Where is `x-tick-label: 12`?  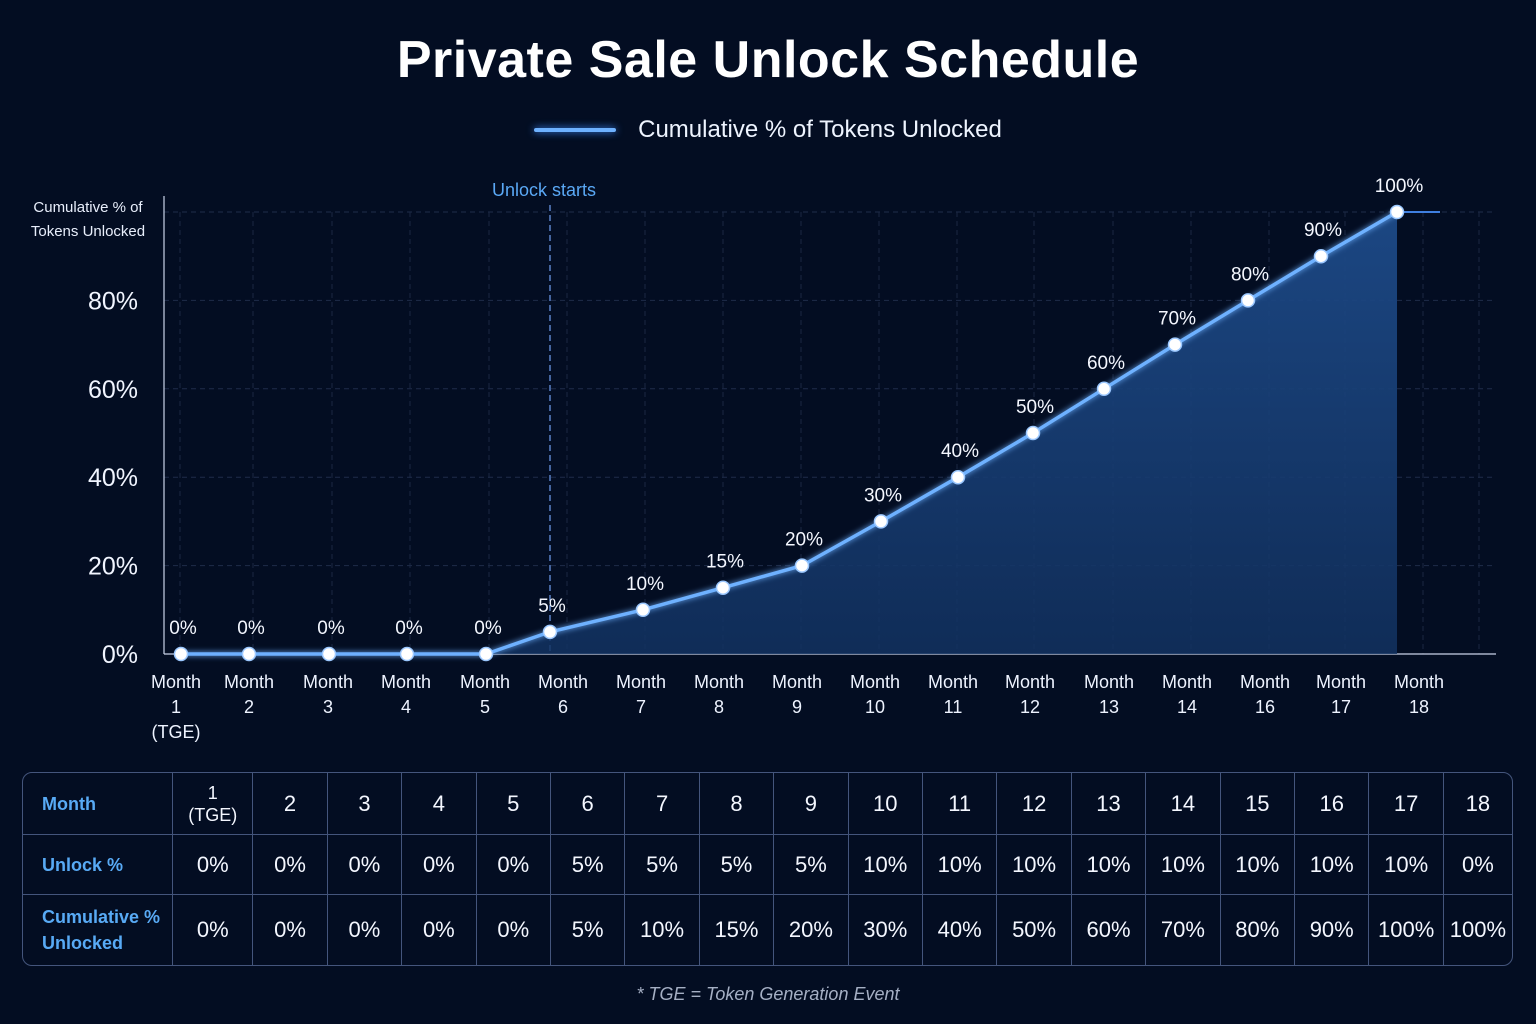
x-tick-label: 12 is located at coordinates (1030, 707).